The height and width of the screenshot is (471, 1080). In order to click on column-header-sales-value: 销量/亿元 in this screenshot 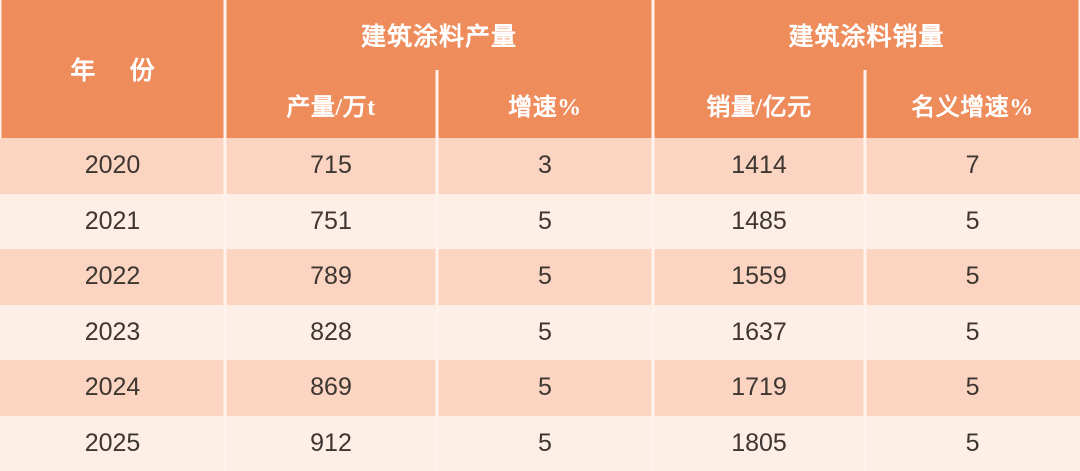, I will do `click(759, 104)`.